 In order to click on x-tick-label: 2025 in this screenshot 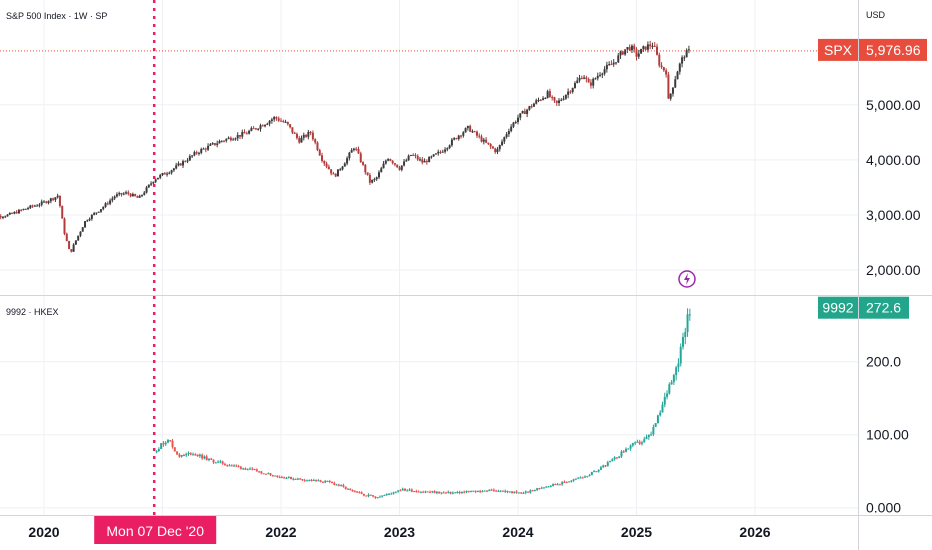, I will do `click(636, 532)`.